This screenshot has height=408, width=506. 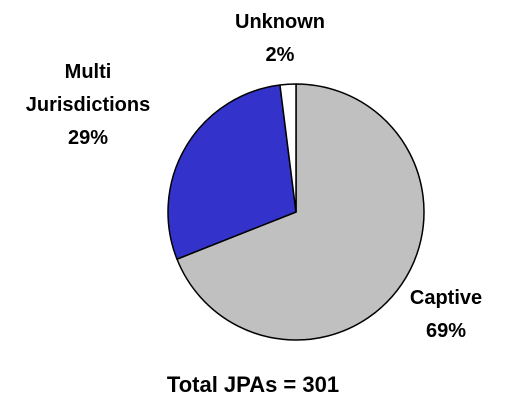 I want to click on slice-name: Multi Jurisdictions, so click(x=88, y=88).